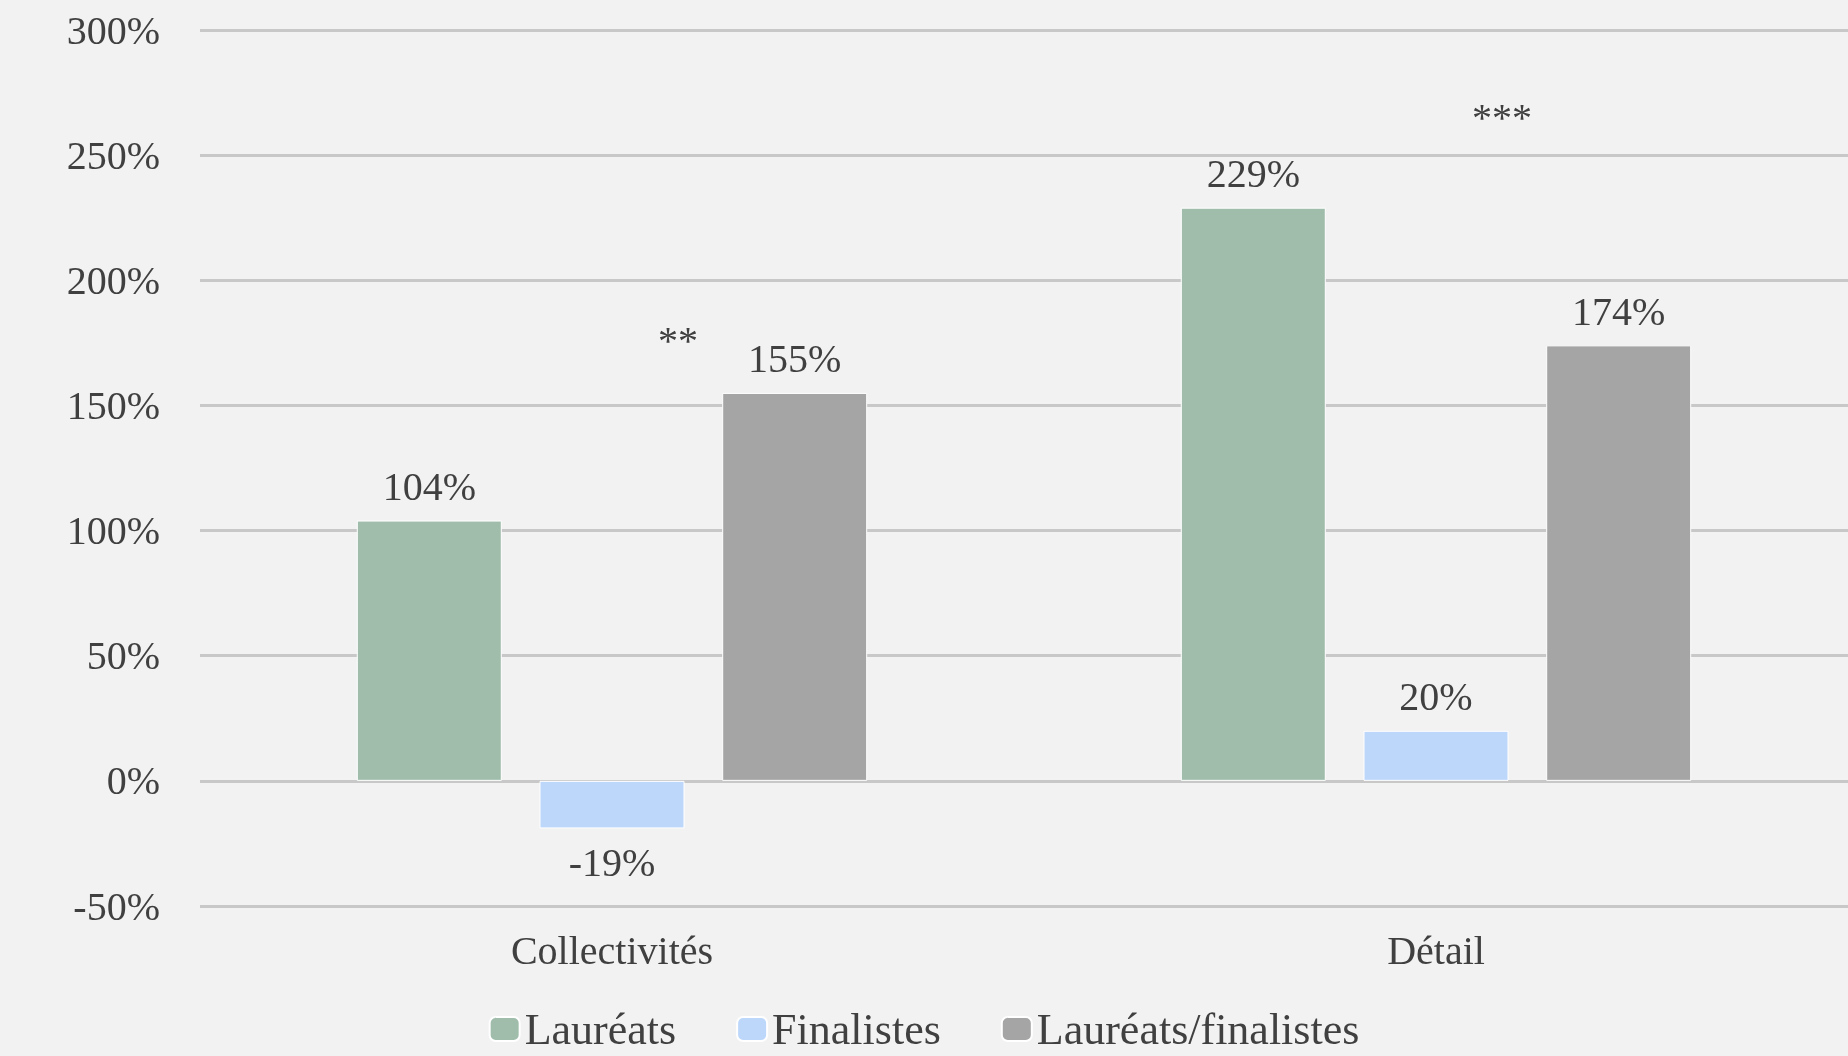  What do you see at coordinates (795, 359) in the screenshot?
I see `data-label: 155%` at bounding box center [795, 359].